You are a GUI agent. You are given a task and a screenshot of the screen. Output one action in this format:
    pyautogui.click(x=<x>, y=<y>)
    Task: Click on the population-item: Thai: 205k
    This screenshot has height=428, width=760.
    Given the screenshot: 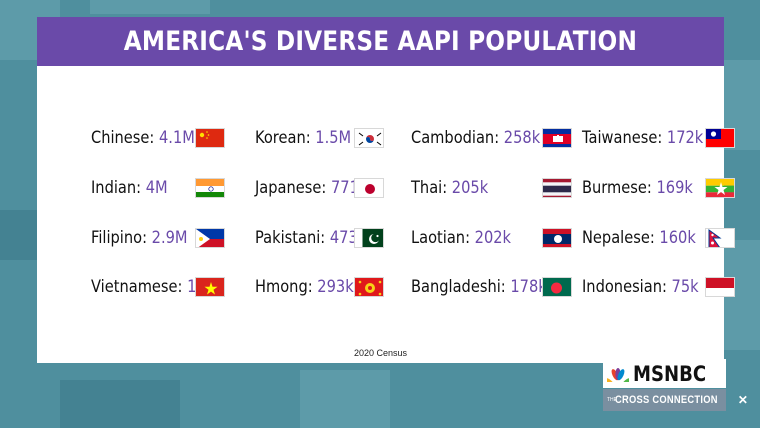 What is the action you would take?
    pyautogui.click(x=456, y=188)
    